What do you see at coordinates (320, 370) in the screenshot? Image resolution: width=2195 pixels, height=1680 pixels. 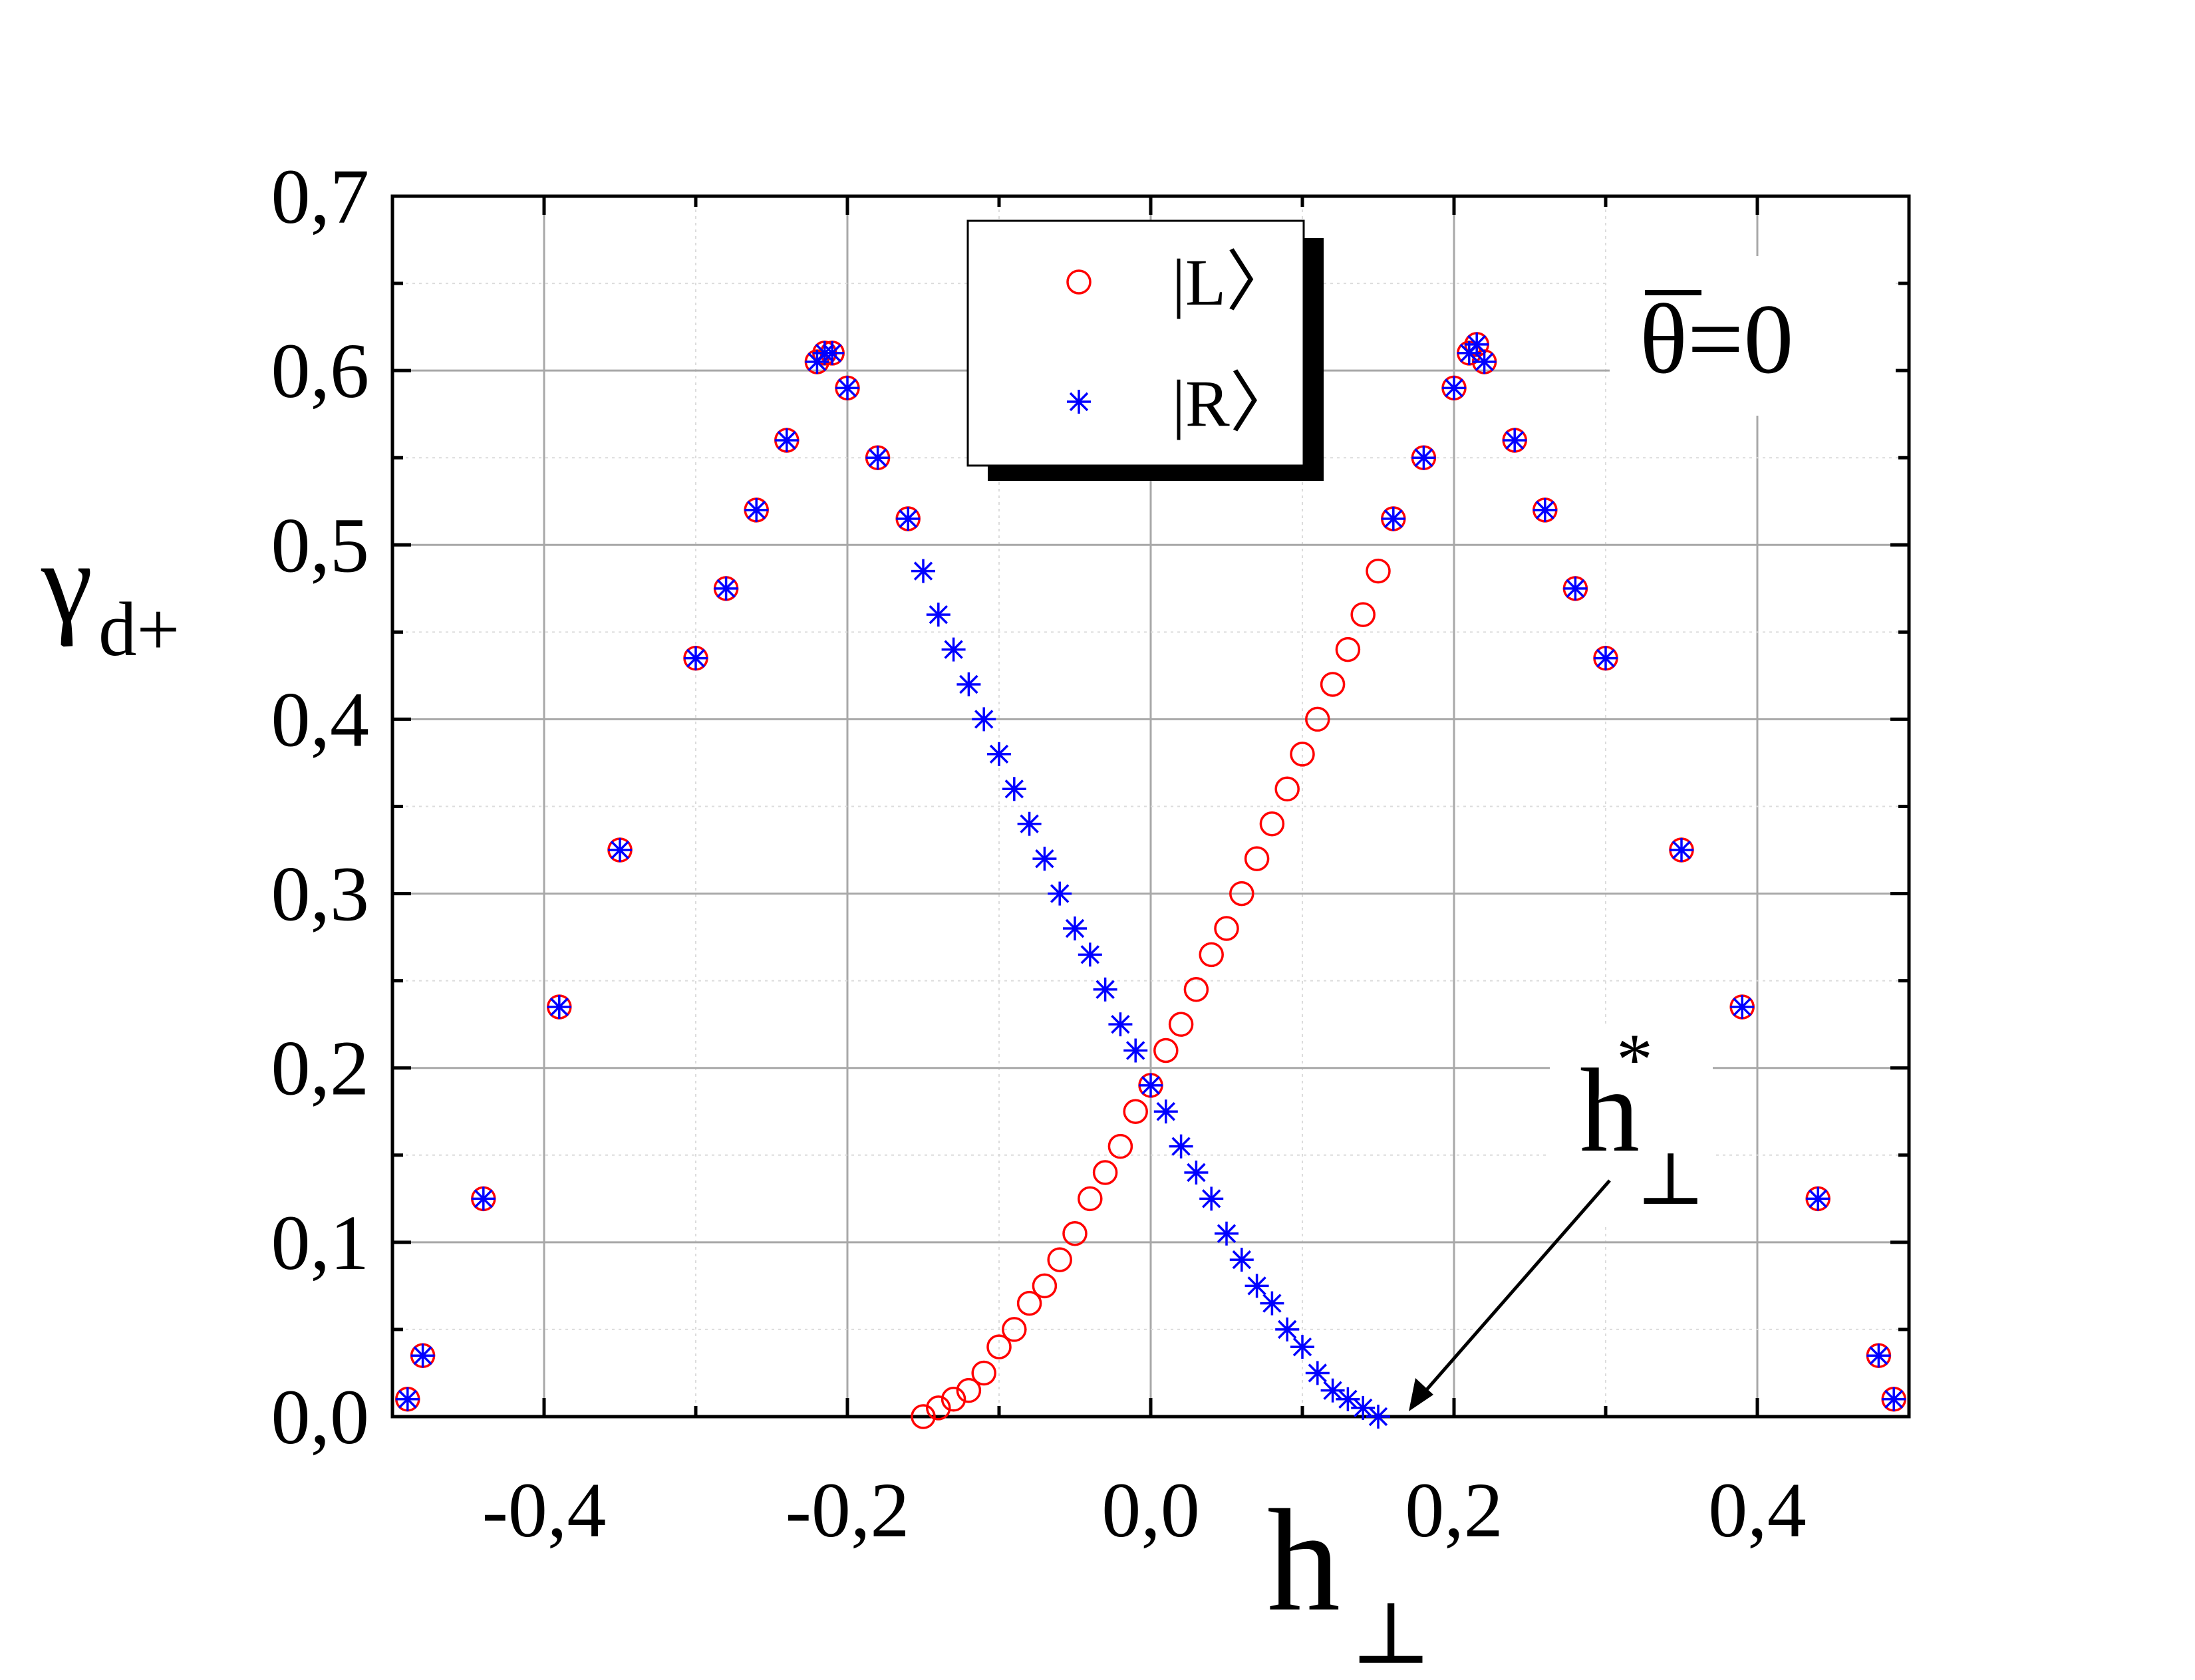 I see `y-tick-label: 0,6` at bounding box center [320, 370].